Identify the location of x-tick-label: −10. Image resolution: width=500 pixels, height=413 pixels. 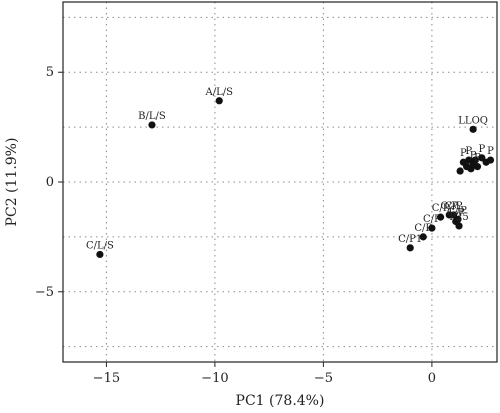
(214, 378).